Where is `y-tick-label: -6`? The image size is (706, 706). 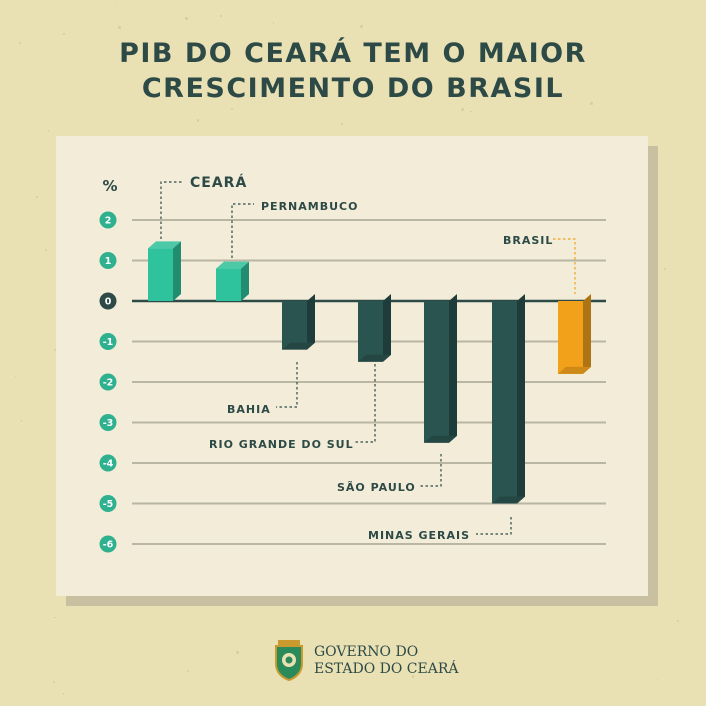 y-tick-label: -6 is located at coordinates (108, 545).